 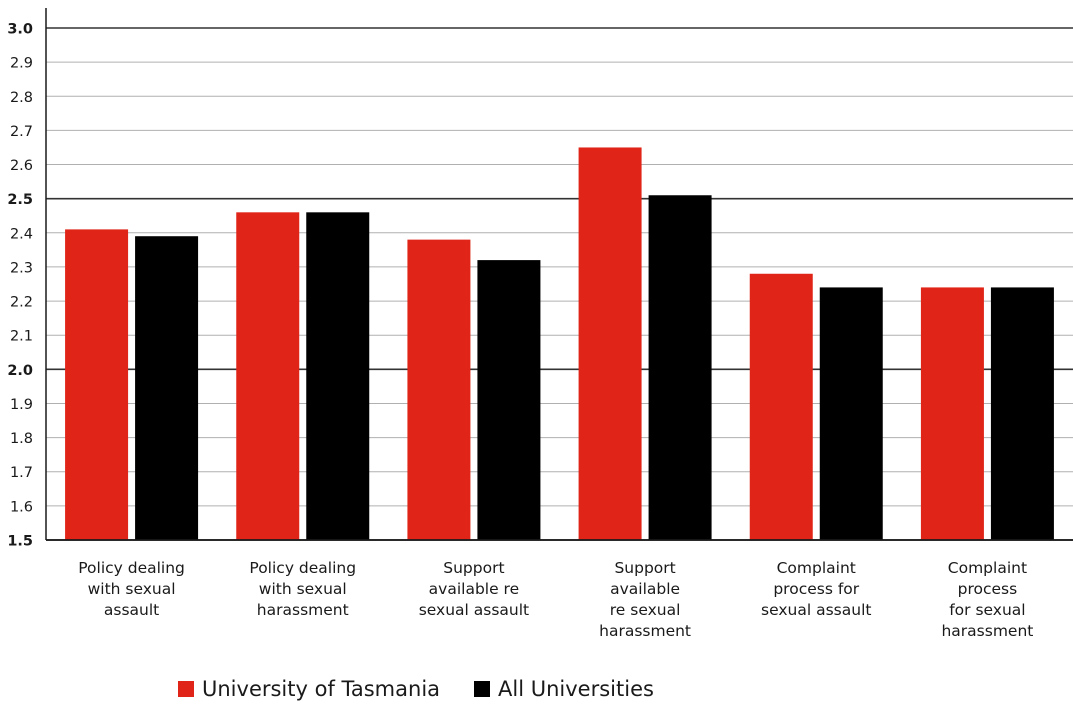 What do you see at coordinates (21, 303) in the screenshot?
I see `y-tick-label: 2.2` at bounding box center [21, 303].